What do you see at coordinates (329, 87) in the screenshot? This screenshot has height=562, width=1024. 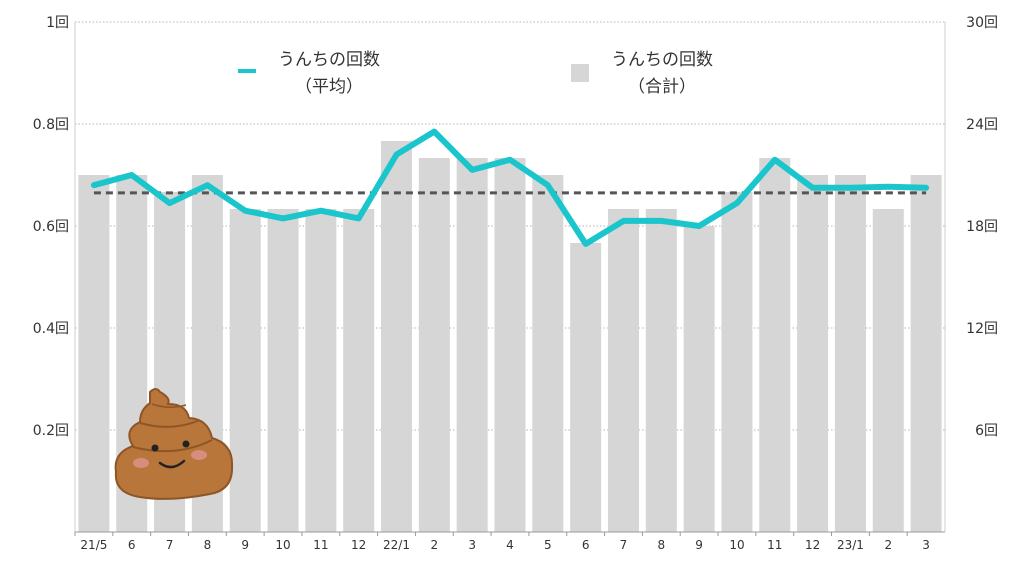 I see `legend-label-average-line2: （平均）` at bounding box center [329, 87].